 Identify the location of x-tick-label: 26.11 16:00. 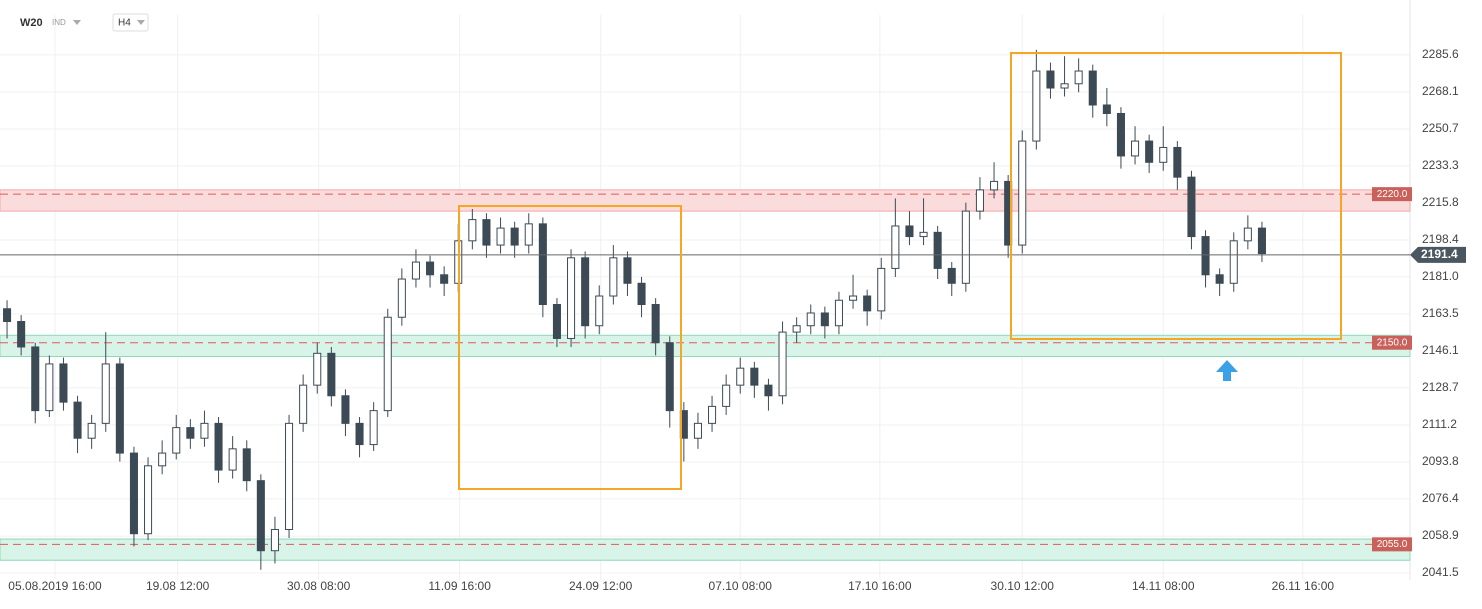
(1303, 586).